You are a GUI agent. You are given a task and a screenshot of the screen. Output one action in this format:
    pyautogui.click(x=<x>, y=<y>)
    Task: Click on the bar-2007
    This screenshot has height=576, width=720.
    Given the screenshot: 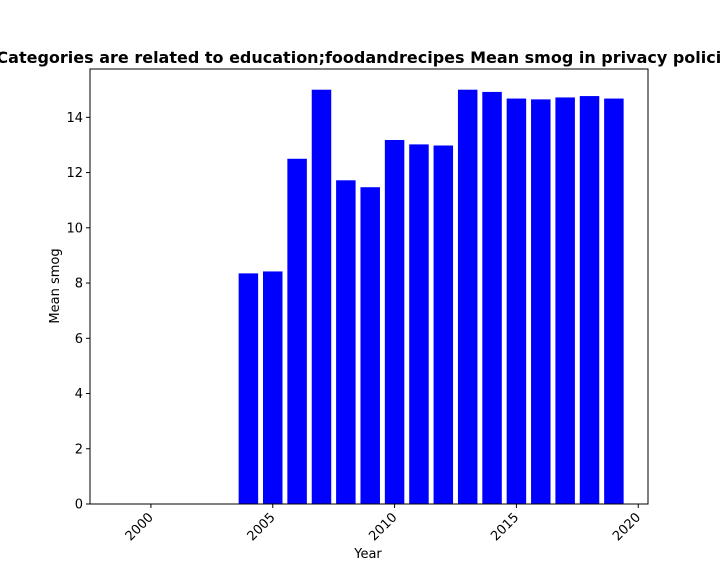 What is the action you would take?
    pyautogui.click(x=321, y=296)
    